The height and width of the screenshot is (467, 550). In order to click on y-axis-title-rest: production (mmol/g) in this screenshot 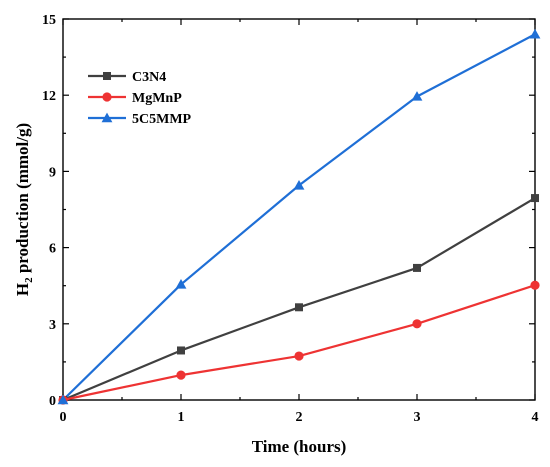, I will do `click(22, 200)`.